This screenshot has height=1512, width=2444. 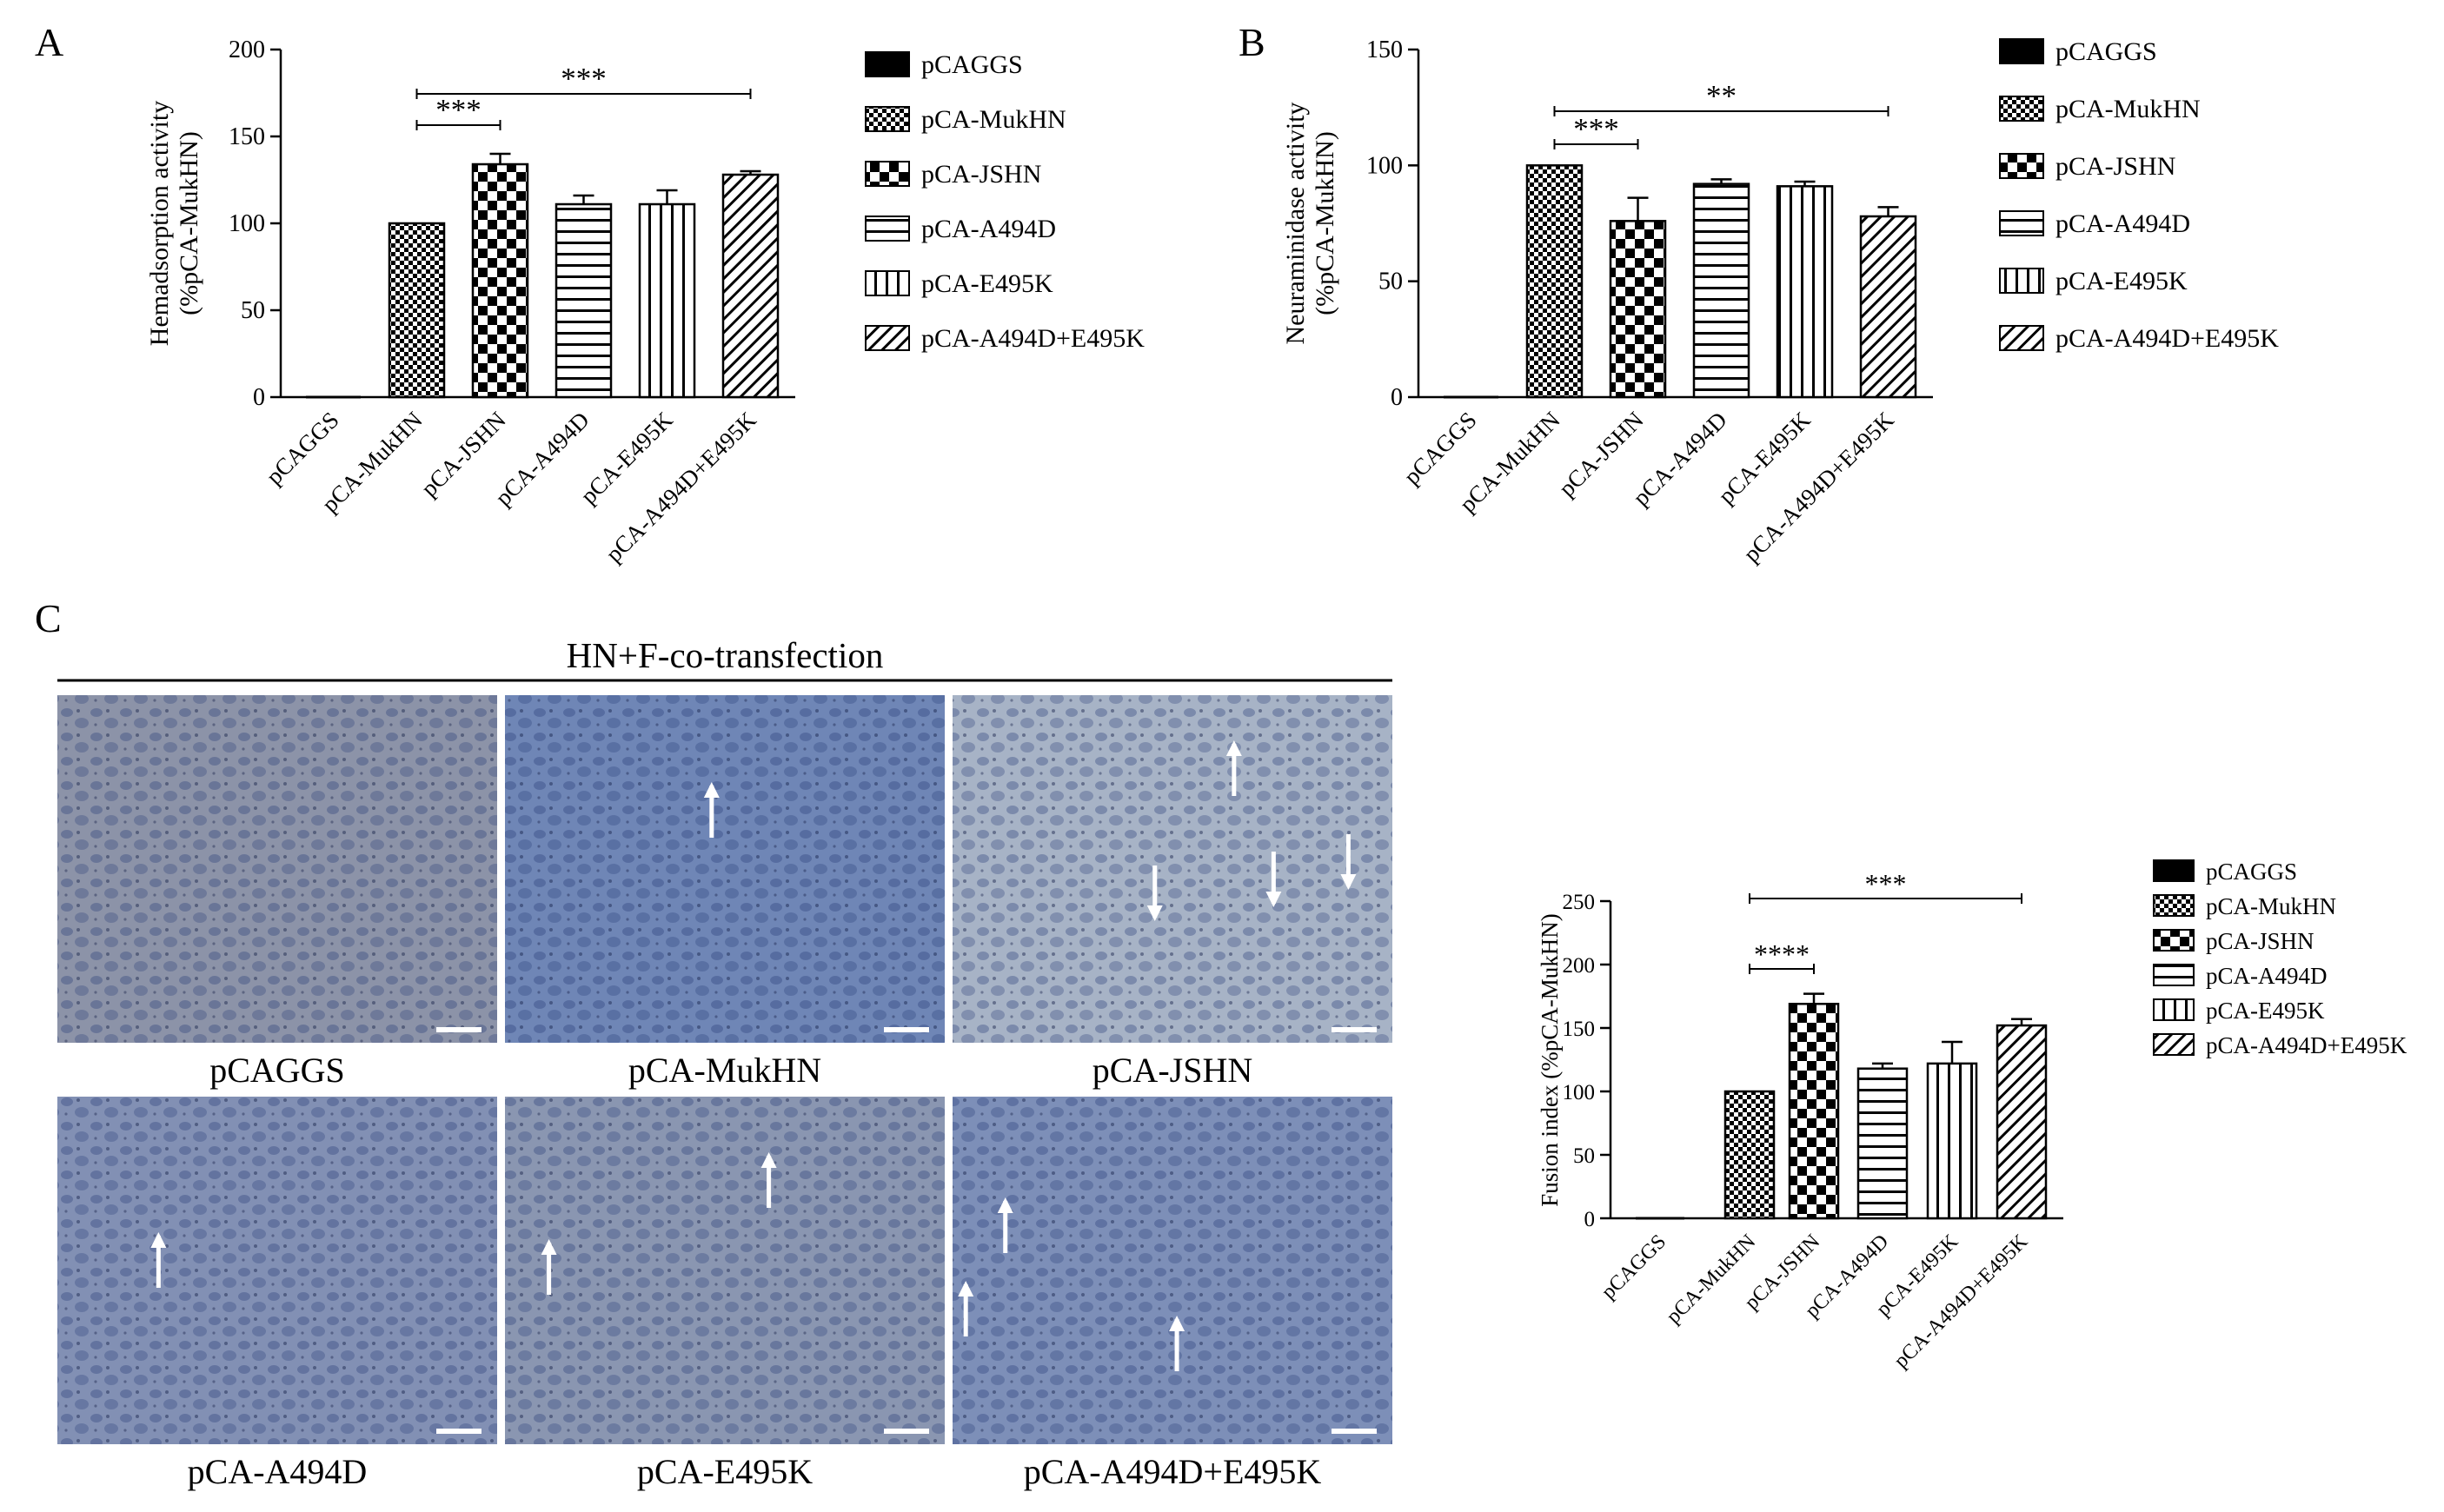 I want to click on panel-letter-c: C, so click(x=48, y=618).